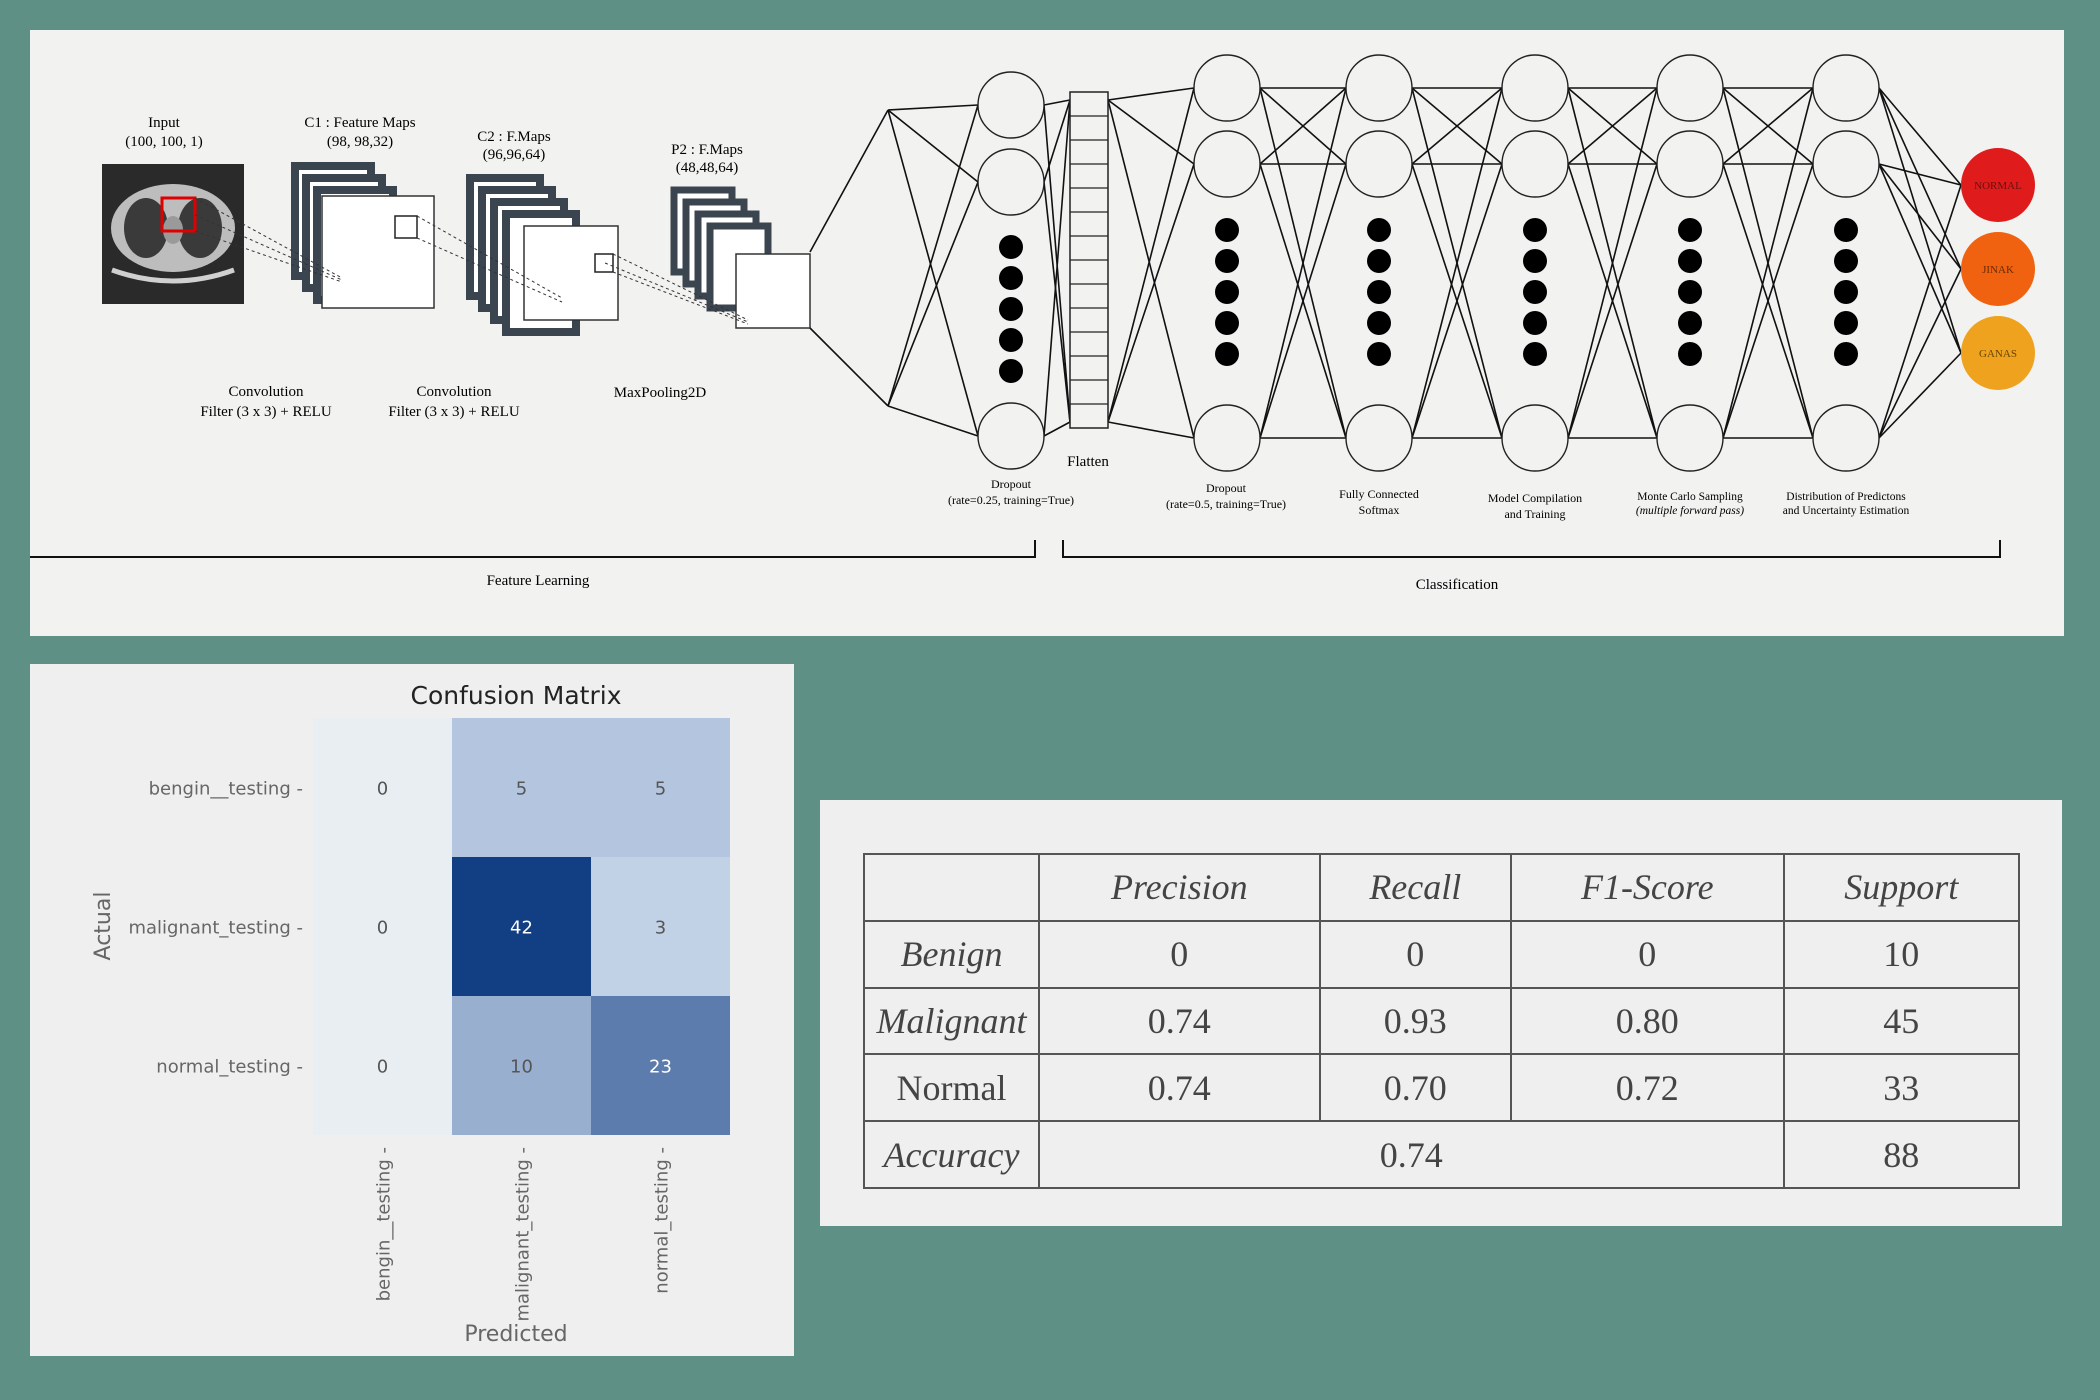 This screenshot has height=1400, width=2100. Describe the element at coordinates (1534, 514) in the screenshot. I see `compile-label-line2: and Training` at that location.